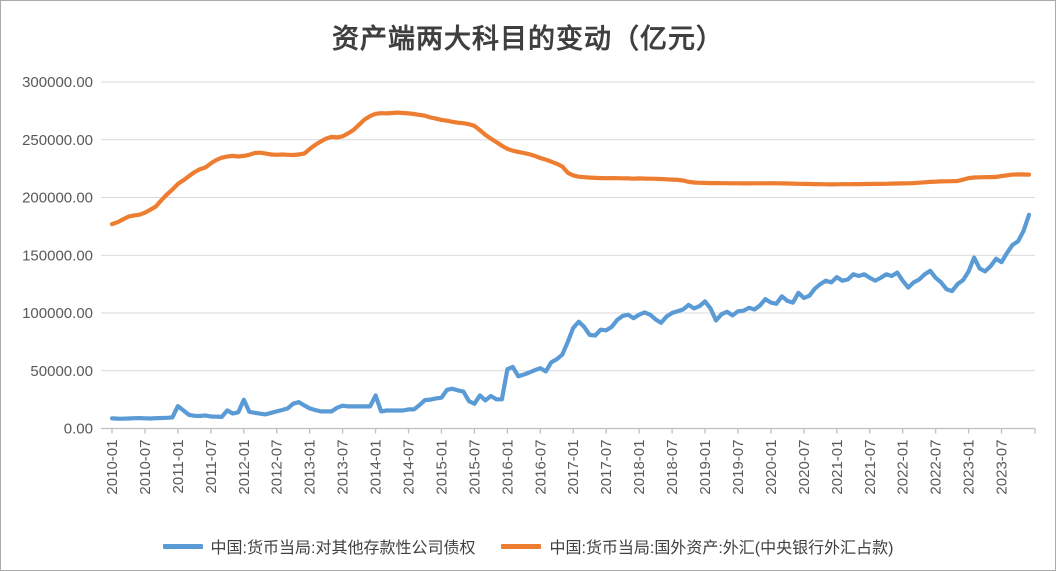  Describe the element at coordinates (705, 467) in the screenshot. I see `x-axis-tick-label: 2019-01` at that location.